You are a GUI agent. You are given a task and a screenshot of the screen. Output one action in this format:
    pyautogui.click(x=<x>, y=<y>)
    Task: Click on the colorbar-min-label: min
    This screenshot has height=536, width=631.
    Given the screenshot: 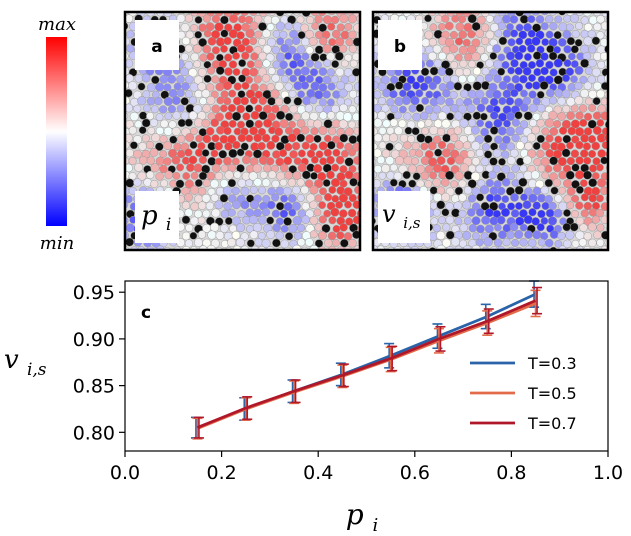 What is the action you would take?
    pyautogui.click(x=57, y=243)
    